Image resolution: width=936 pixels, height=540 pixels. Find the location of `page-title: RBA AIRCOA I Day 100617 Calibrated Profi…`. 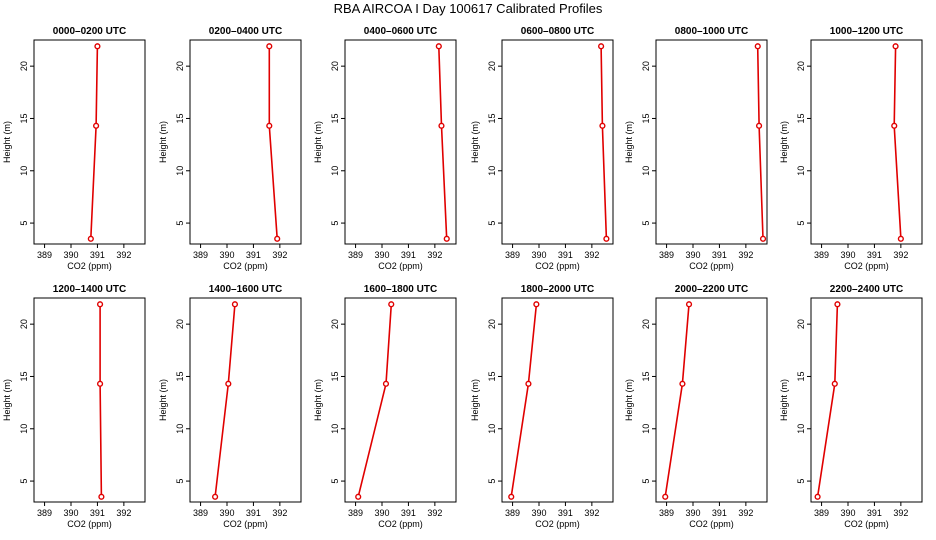

page-title: RBA AIRCOA I Day 100617 Calibrated Profi… is located at coordinates (468, 8).